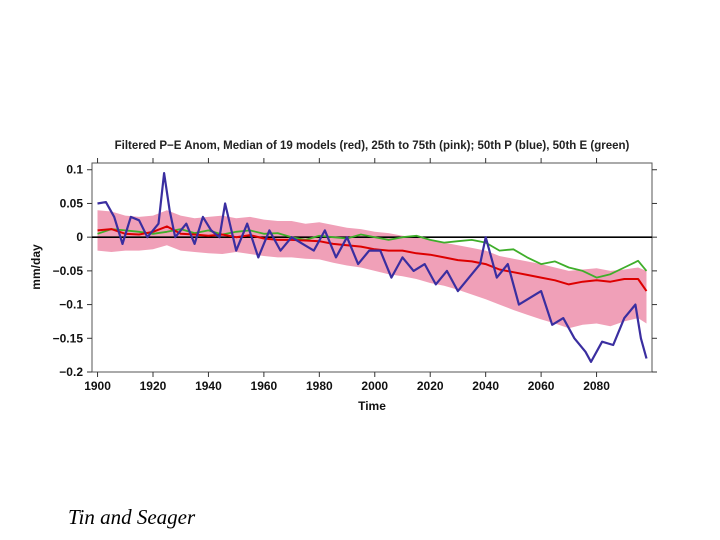  What do you see at coordinates (71, 372) in the screenshot?
I see `y-tick-label: −0.2` at bounding box center [71, 372].